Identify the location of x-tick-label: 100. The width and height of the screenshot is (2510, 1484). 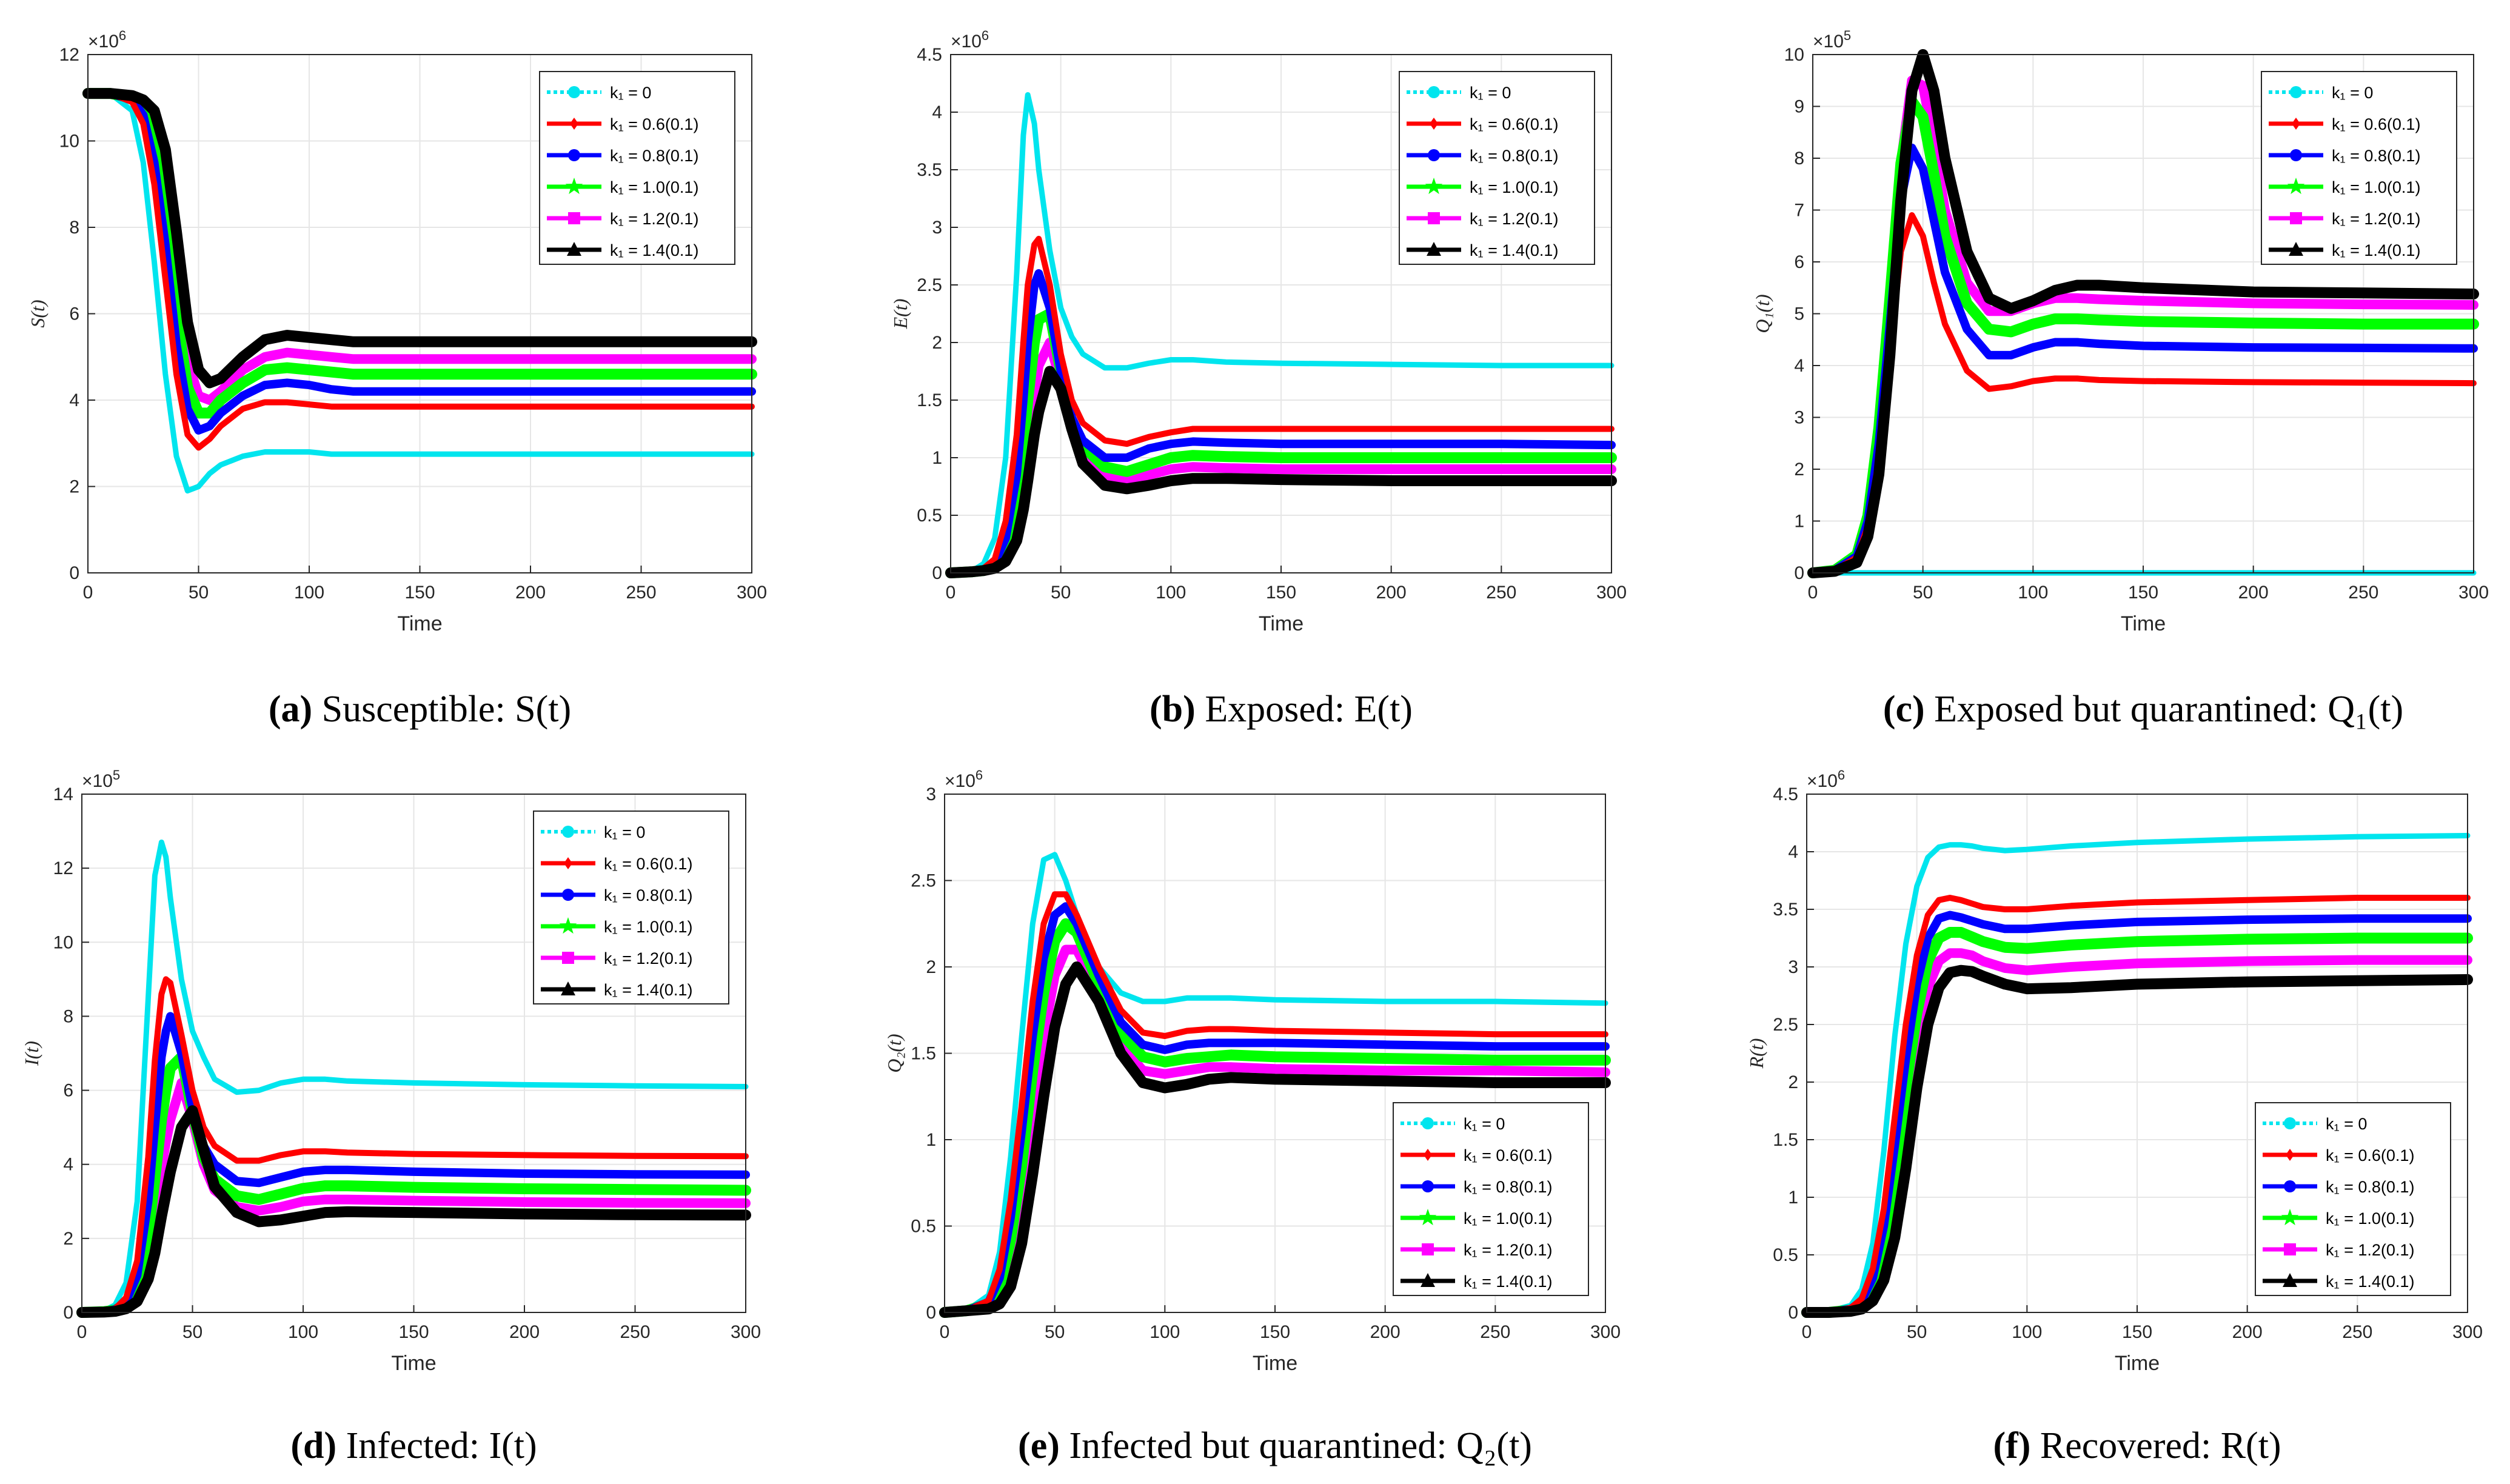
(1165, 1332).